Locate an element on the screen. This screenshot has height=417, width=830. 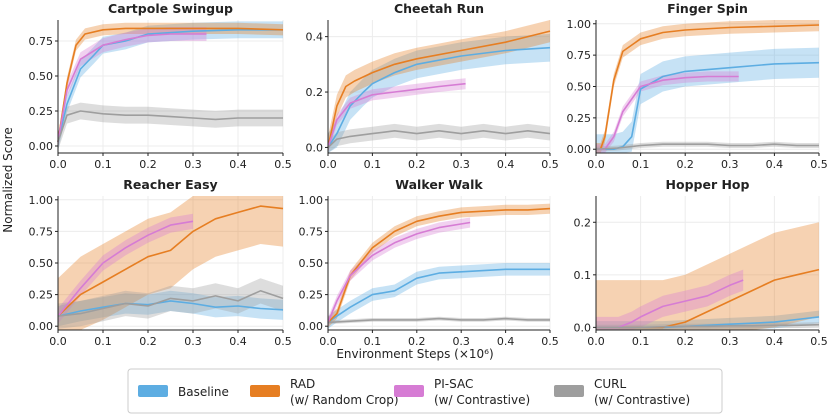
legend-item-baseline: Baseline is located at coordinates (183, 392).